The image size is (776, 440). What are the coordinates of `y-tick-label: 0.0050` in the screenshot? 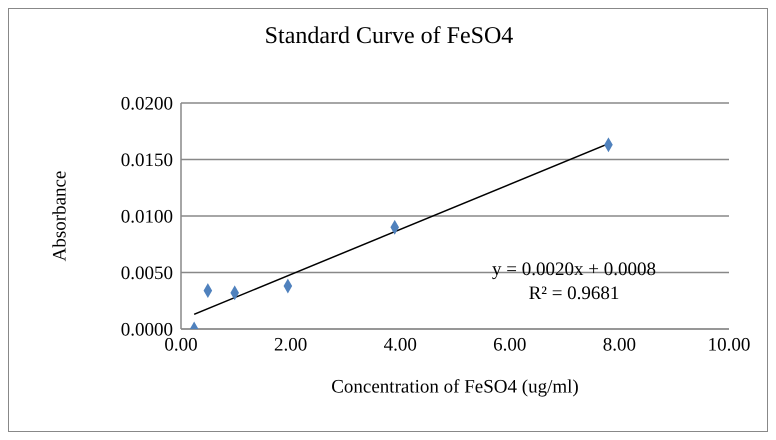 It's located at (146, 273).